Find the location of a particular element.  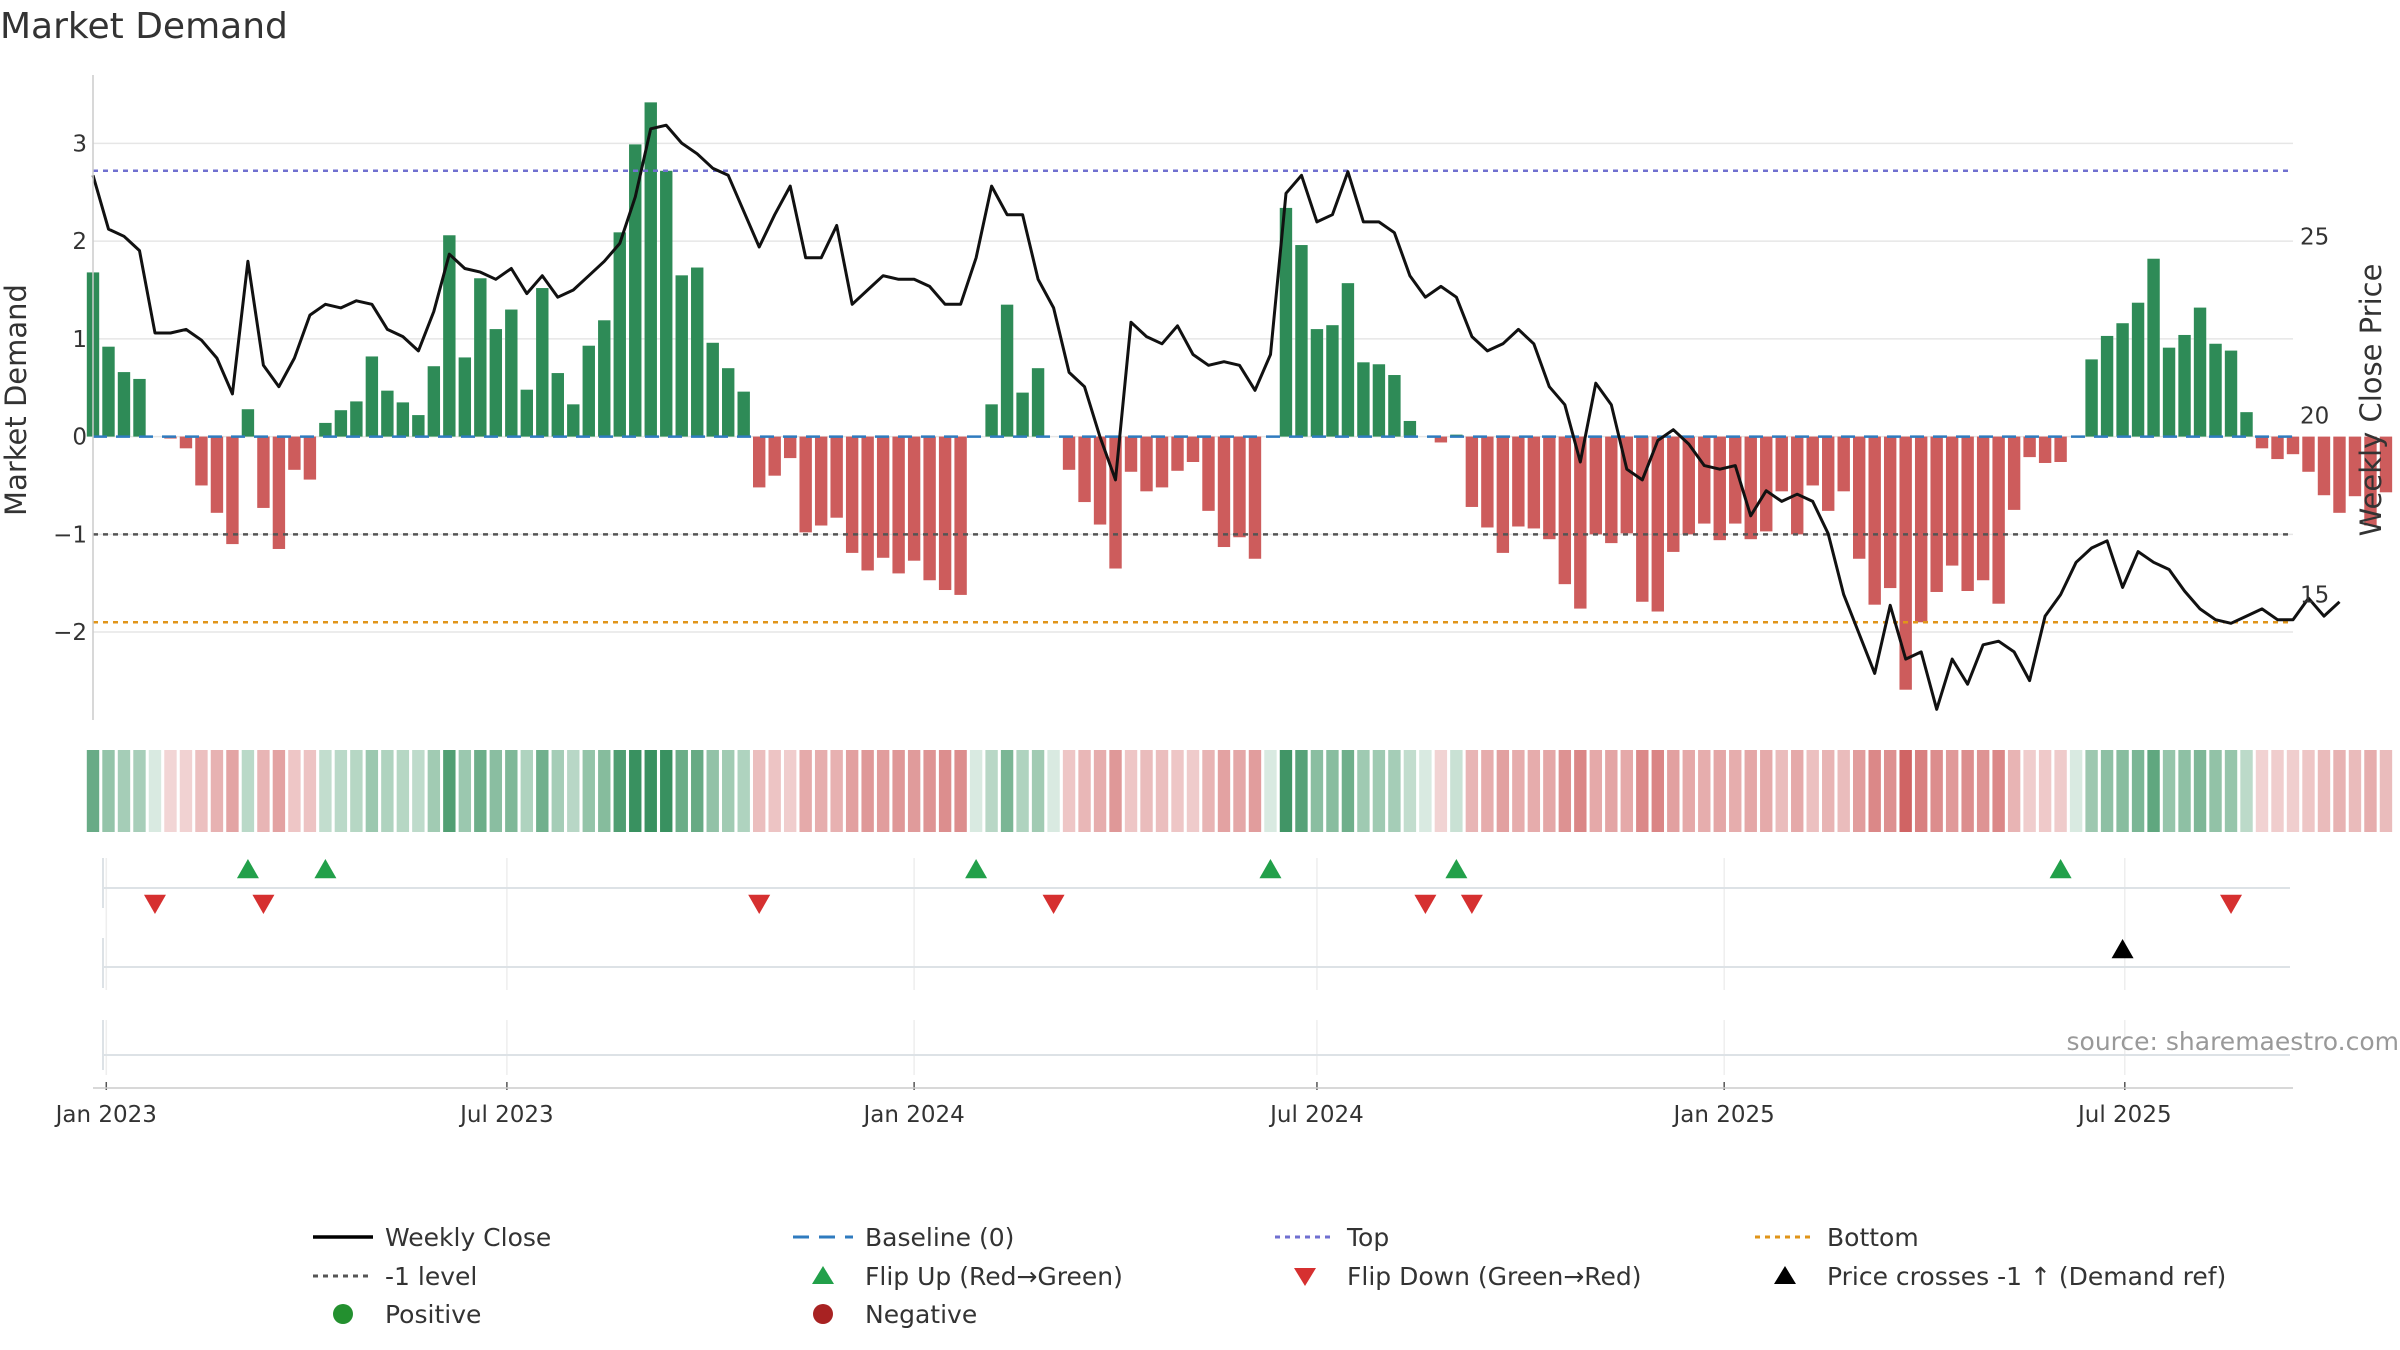

x-tick-label: Jul 2023 is located at coordinates (506, 1115).